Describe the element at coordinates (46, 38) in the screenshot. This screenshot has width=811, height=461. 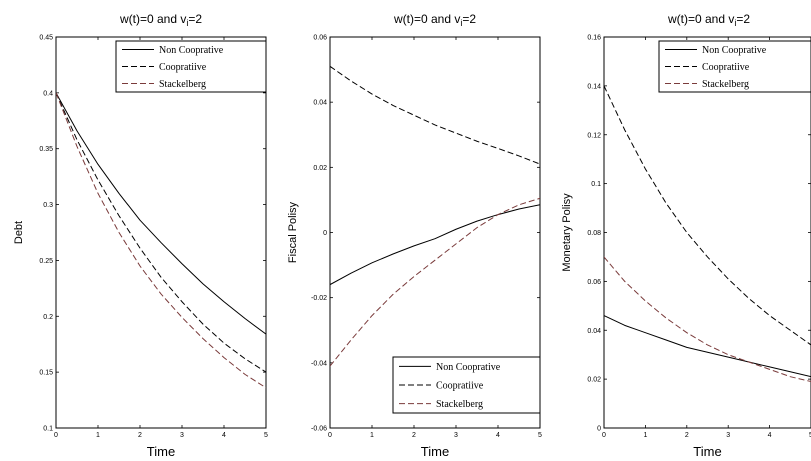
I see `y-tick-label: 0.45` at that location.